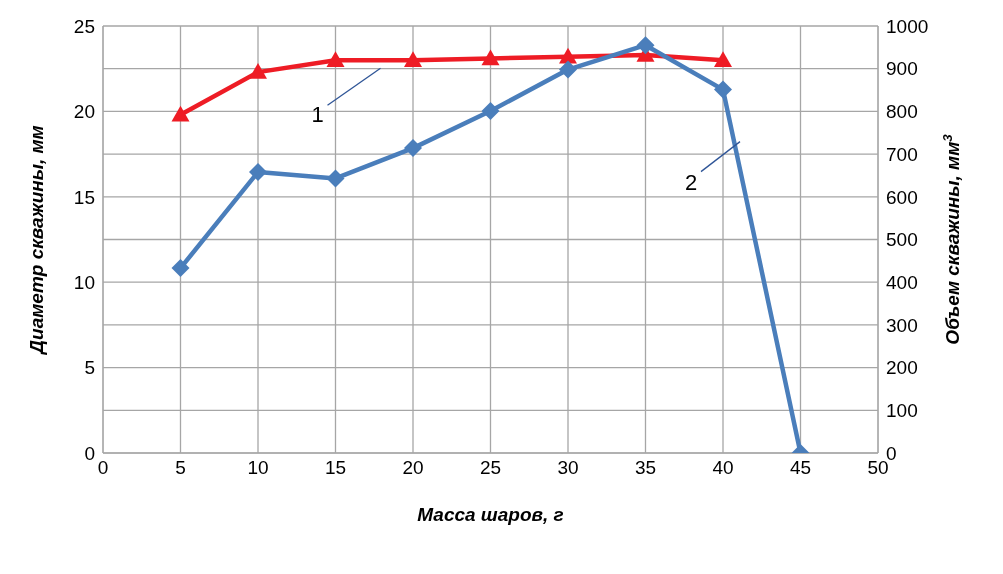 This screenshot has width=1003, height=574. What do you see at coordinates (335, 468) in the screenshot?
I see `x-tick-label: 15` at bounding box center [335, 468].